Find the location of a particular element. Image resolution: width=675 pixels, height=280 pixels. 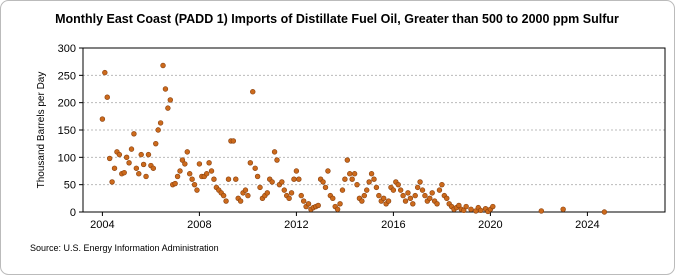

y-tick-label: 150 is located at coordinates (67, 131).